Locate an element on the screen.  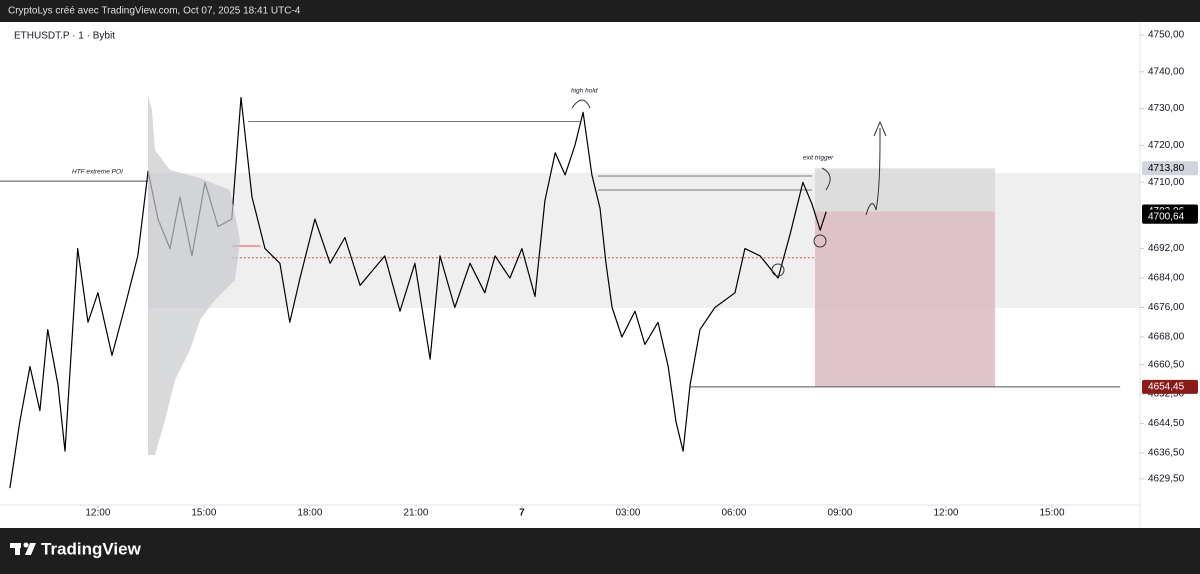
x-tick-label: 21:00 is located at coordinates (415, 513).